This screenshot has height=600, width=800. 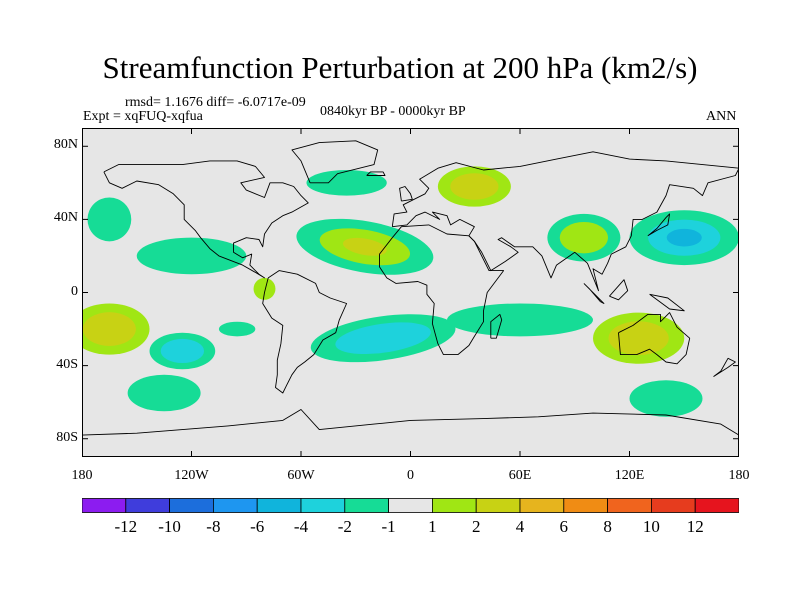 I want to click on japan-coast, so click(x=659, y=225).